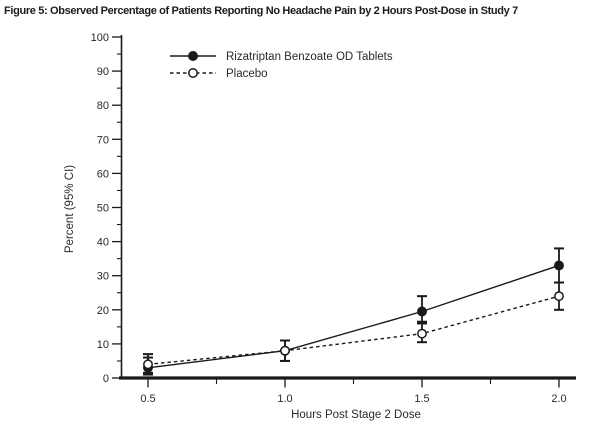  Describe the element at coordinates (558, 399) in the screenshot. I see `x-tick-label: 2.0` at that location.